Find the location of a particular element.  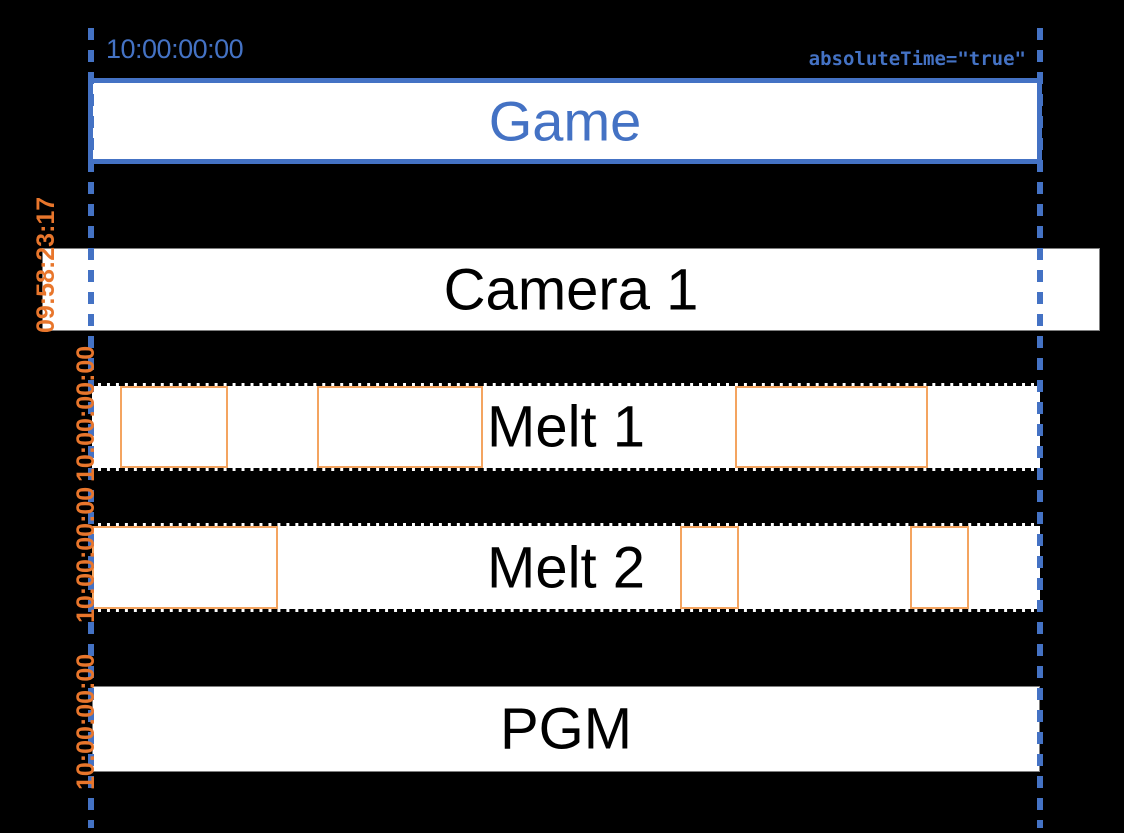

track-melt-2: Melt 2 is located at coordinates (566, 567).